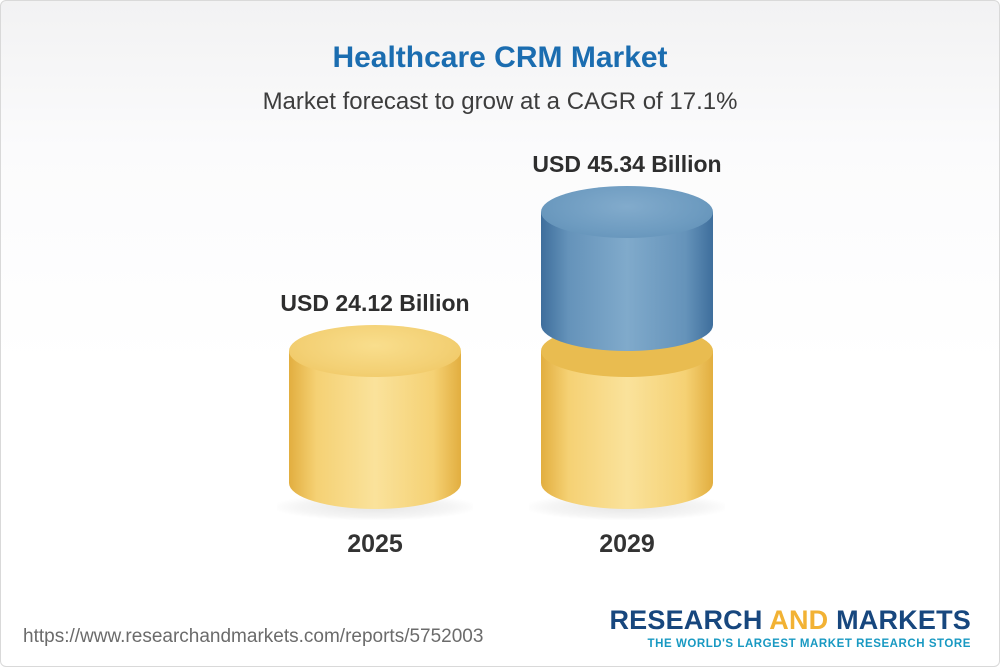  What do you see at coordinates (375, 430) in the screenshot?
I see `bar-2025-cylinder-body` at bounding box center [375, 430].